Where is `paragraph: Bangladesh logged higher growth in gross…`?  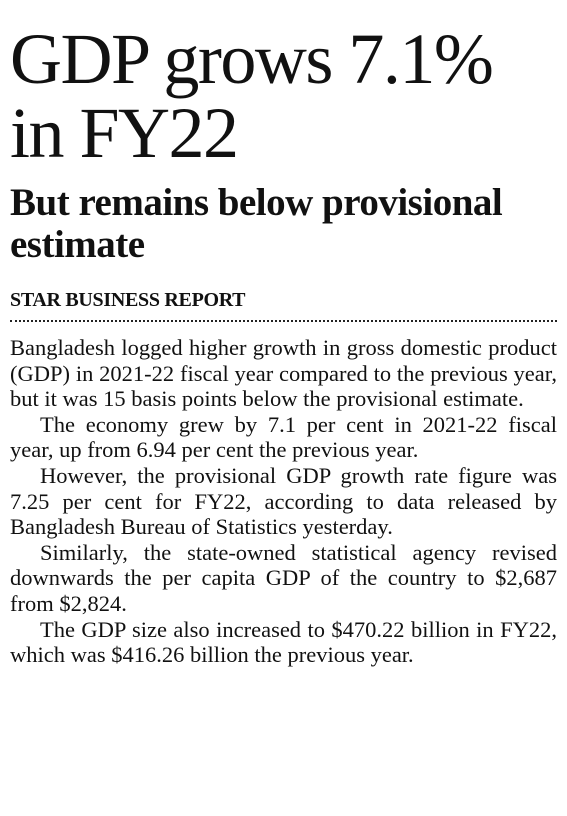 paragraph: Bangladesh logged higher growth in gross… is located at coordinates (283, 373).